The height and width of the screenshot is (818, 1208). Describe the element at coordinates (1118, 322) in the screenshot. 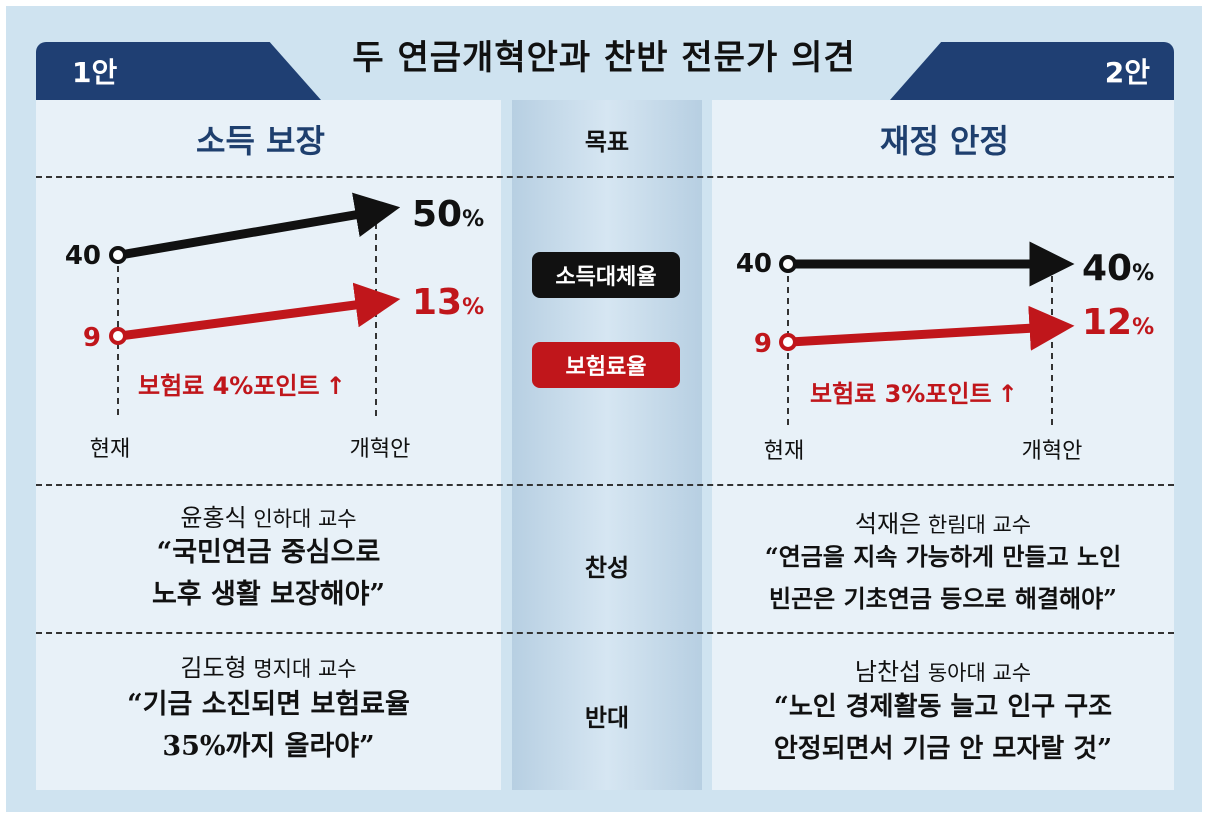

I see `plan2-contribution-to: 12%` at that location.